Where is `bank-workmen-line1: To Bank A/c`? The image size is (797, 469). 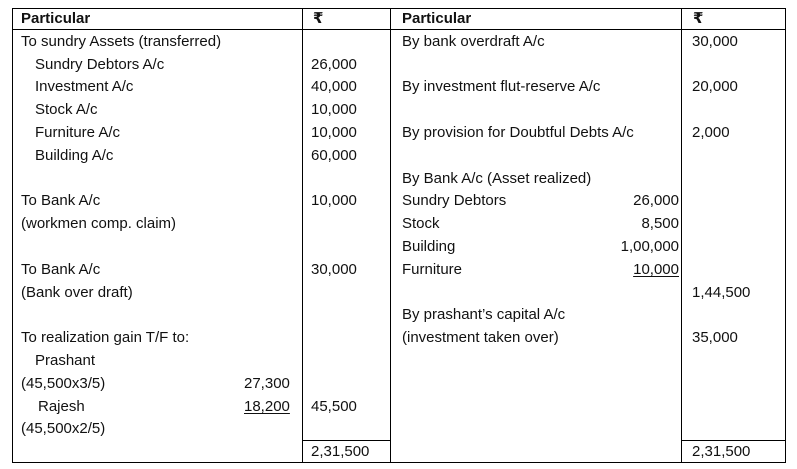 bank-workmen-line1: To Bank A/c is located at coordinates (61, 200).